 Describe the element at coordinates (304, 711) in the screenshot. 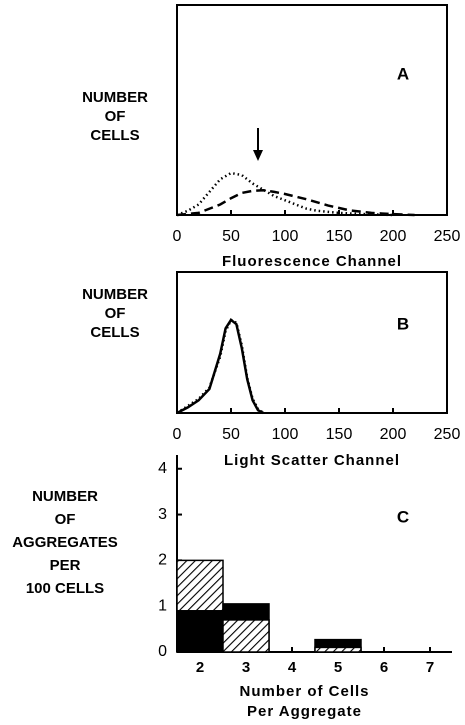

I see `x-axis-label: Per Aggregate` at that location.